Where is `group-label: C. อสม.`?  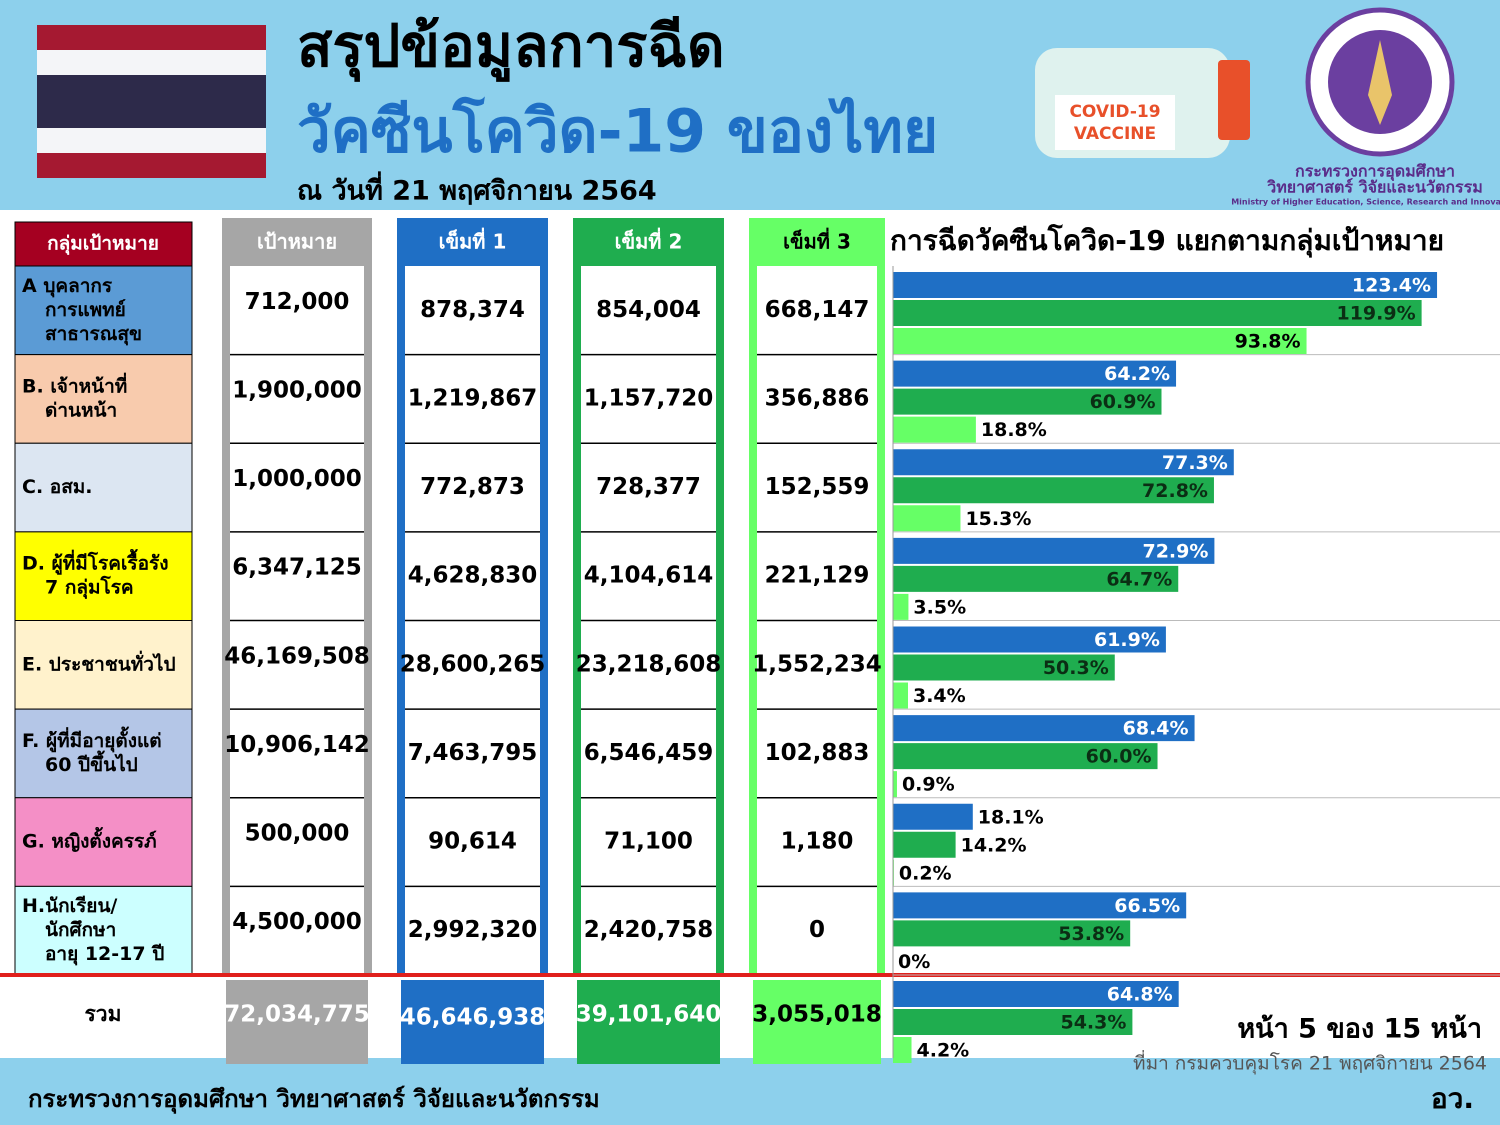 group-label: C. อสม. is located at coordinates (57, 487).